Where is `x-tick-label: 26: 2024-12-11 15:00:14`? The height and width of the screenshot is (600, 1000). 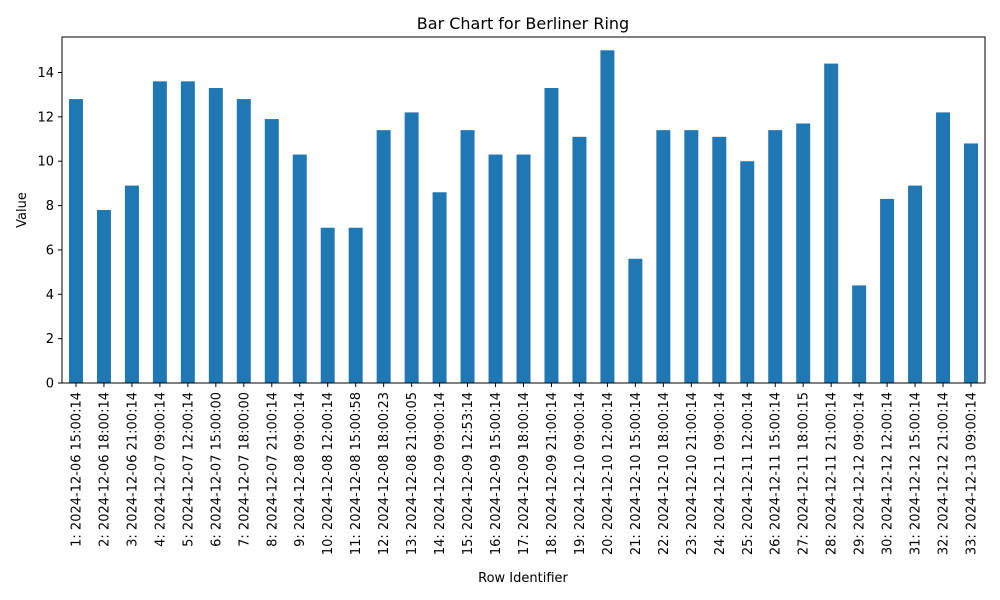 x-tick-label: 26: 2024-12-11 15:00:14 is located at coordinates (776, 473).